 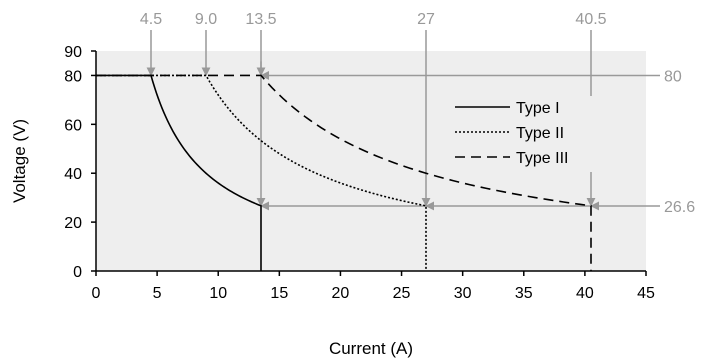 I want to click on x-tick-label: 25, so click(x=402, y=293).